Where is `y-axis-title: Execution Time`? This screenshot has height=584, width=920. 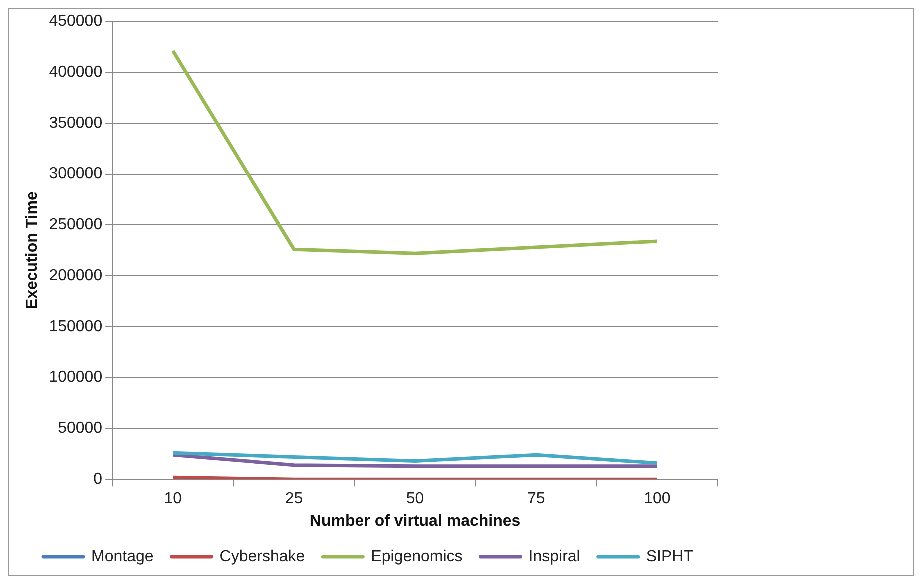
y-axis-title: Execution Time is located at coordinates (33, 251).